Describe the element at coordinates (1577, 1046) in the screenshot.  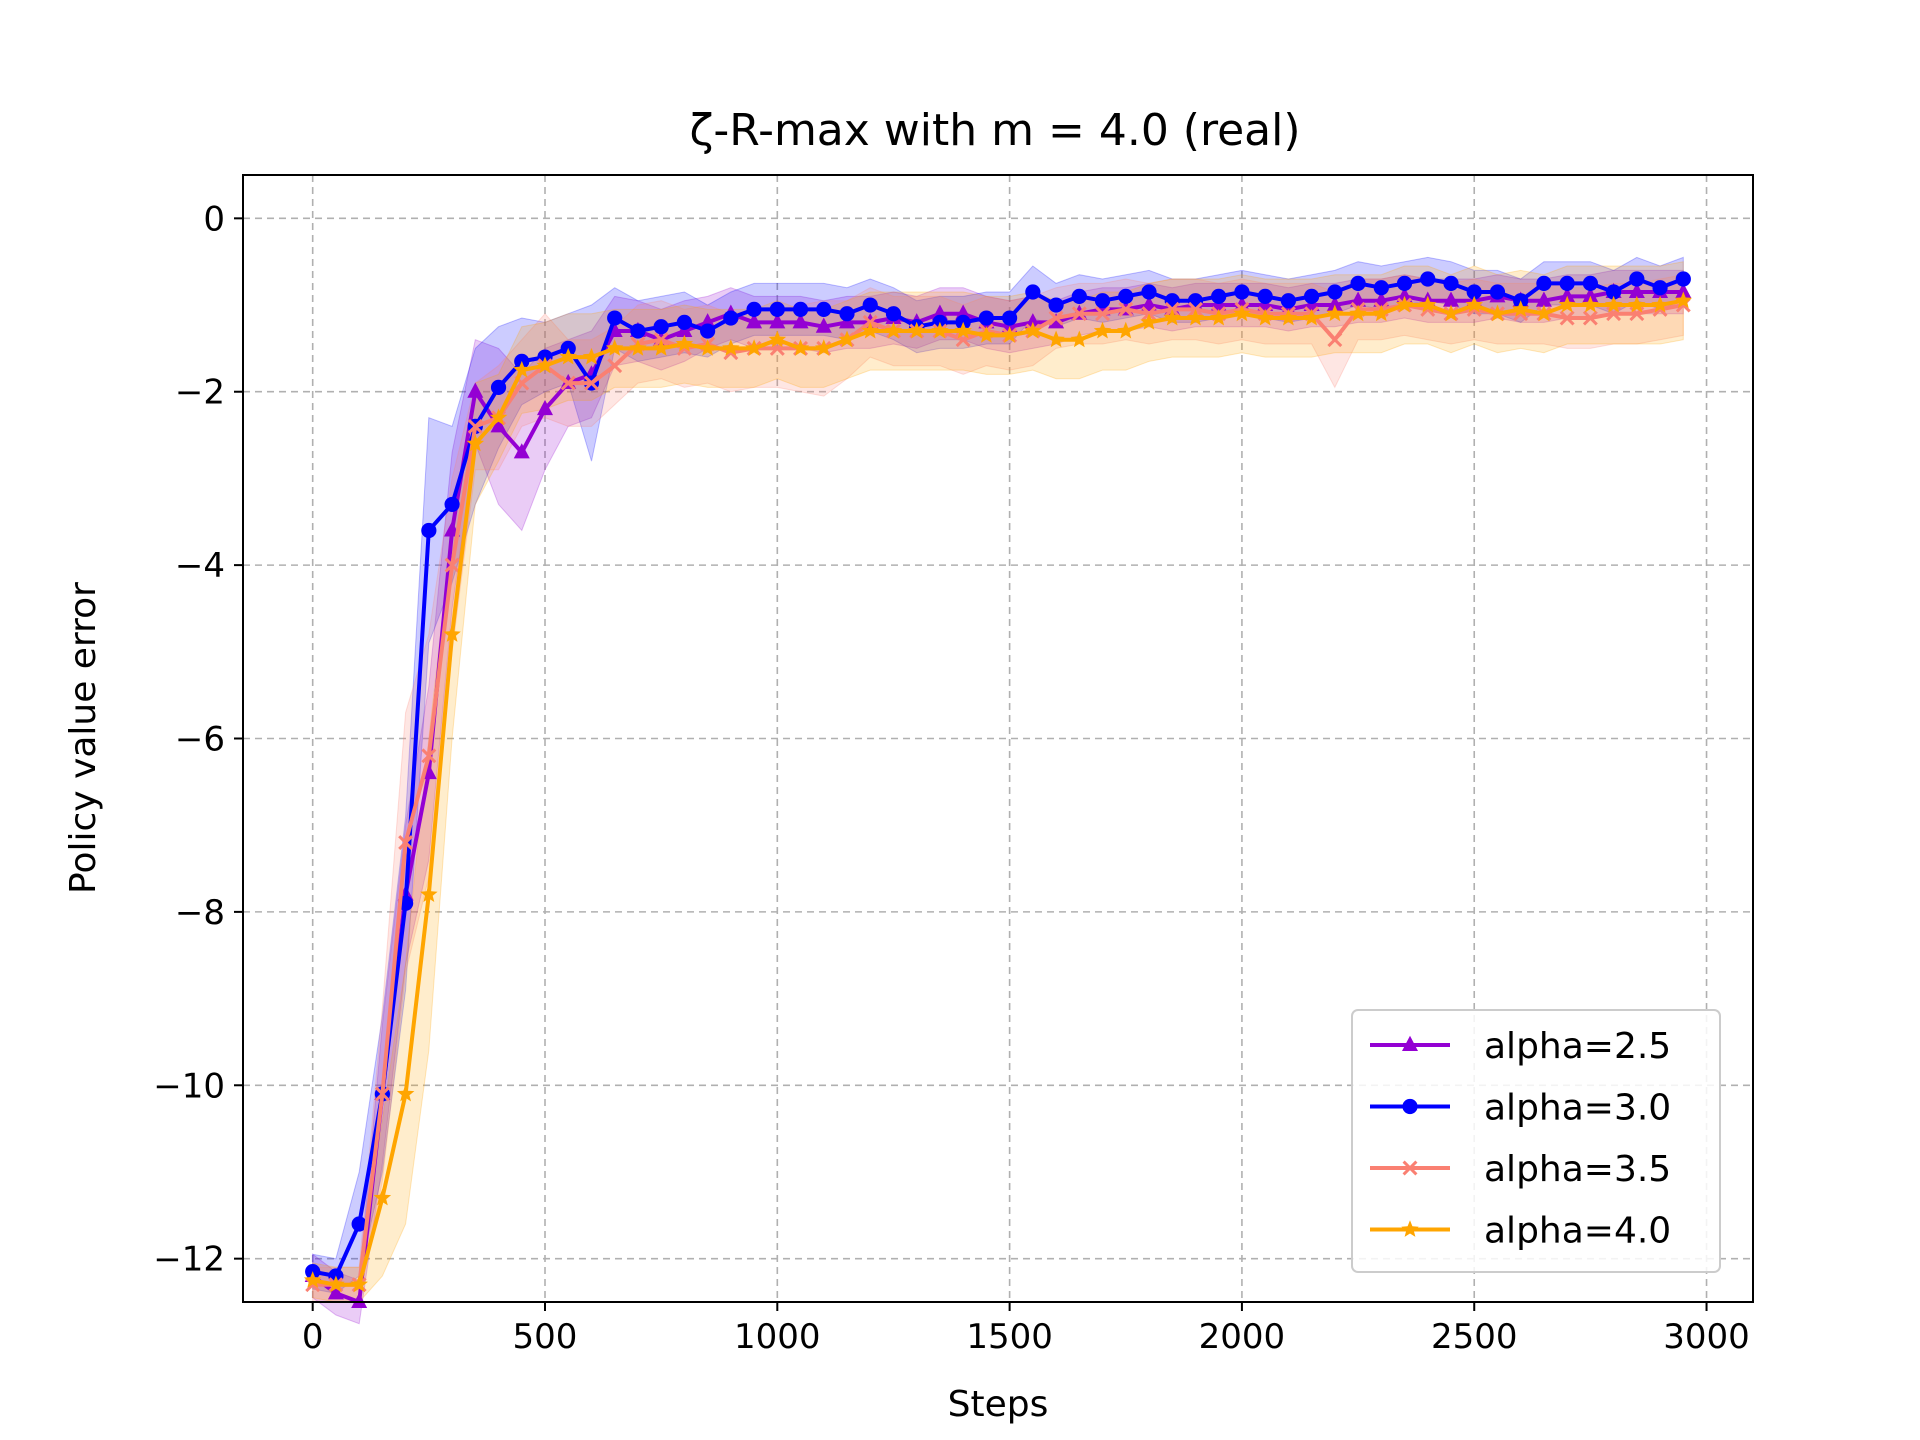
I see `legend-label: alpha=2.5` at that location.